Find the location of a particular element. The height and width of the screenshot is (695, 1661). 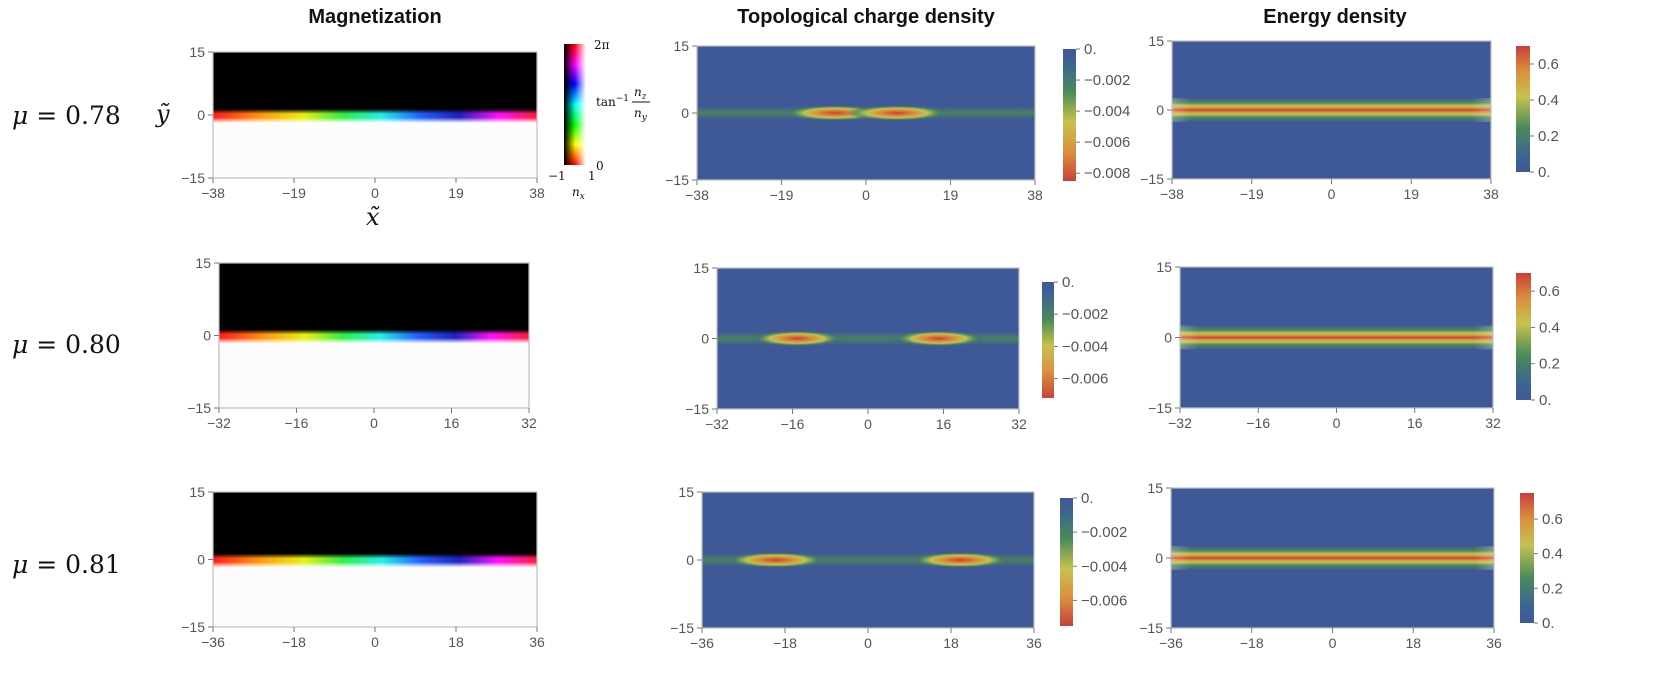

hue-x-var: n is located at coordinates (576, 192).